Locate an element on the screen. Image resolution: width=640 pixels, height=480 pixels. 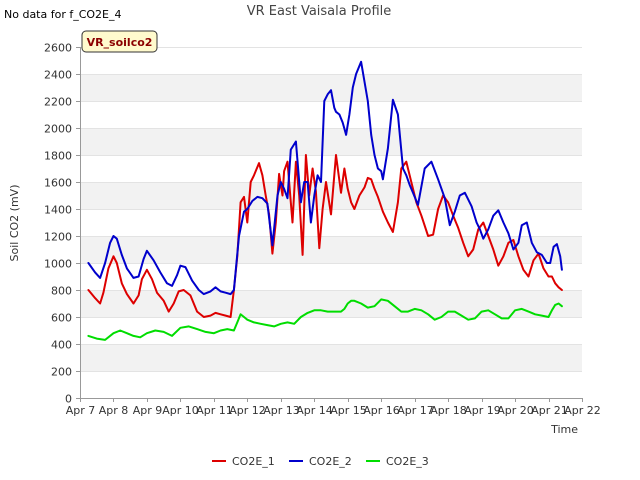
x-tick-label: Apr 21 is located at coordinates (549, 410).